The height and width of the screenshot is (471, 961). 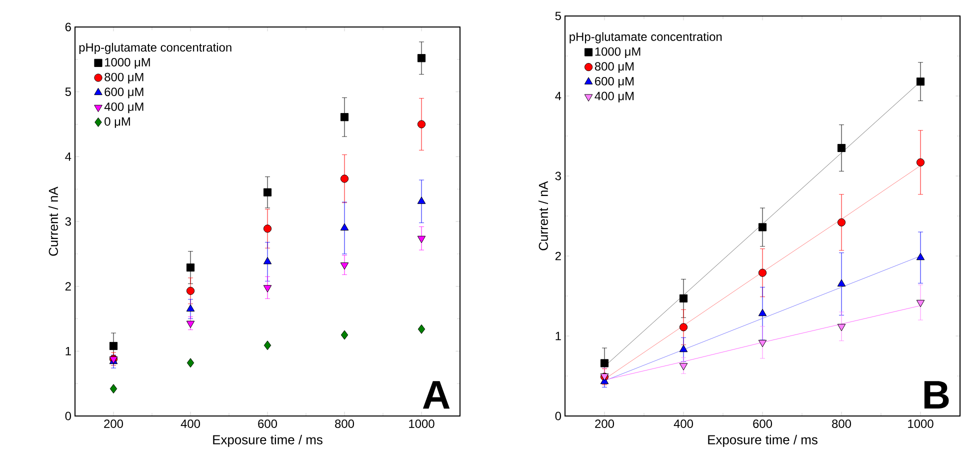 I want to click on annotation: B, so click(x=936, y=394).